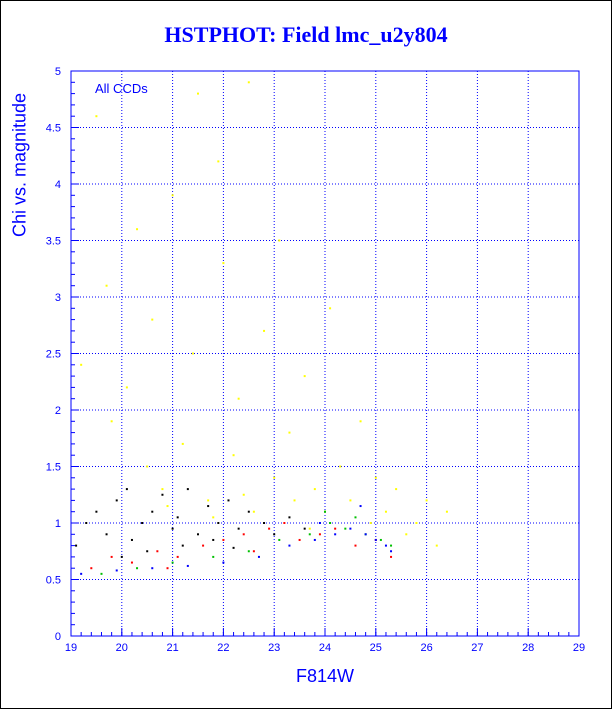 The width and height of the screenshot is (612, 709). I want to click on y-tick-label: 5, so click(58, 72).